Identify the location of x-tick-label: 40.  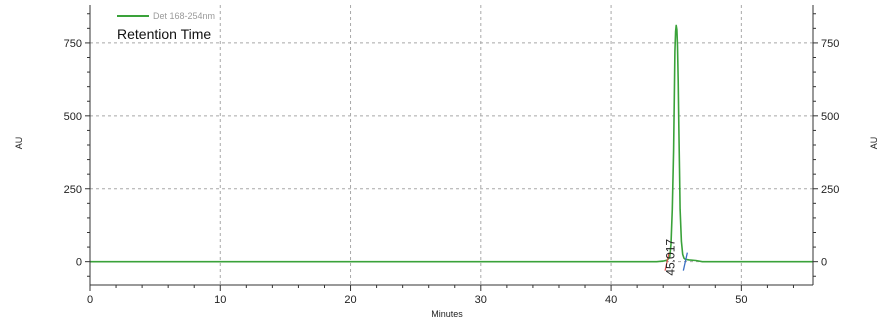
(611, 300).